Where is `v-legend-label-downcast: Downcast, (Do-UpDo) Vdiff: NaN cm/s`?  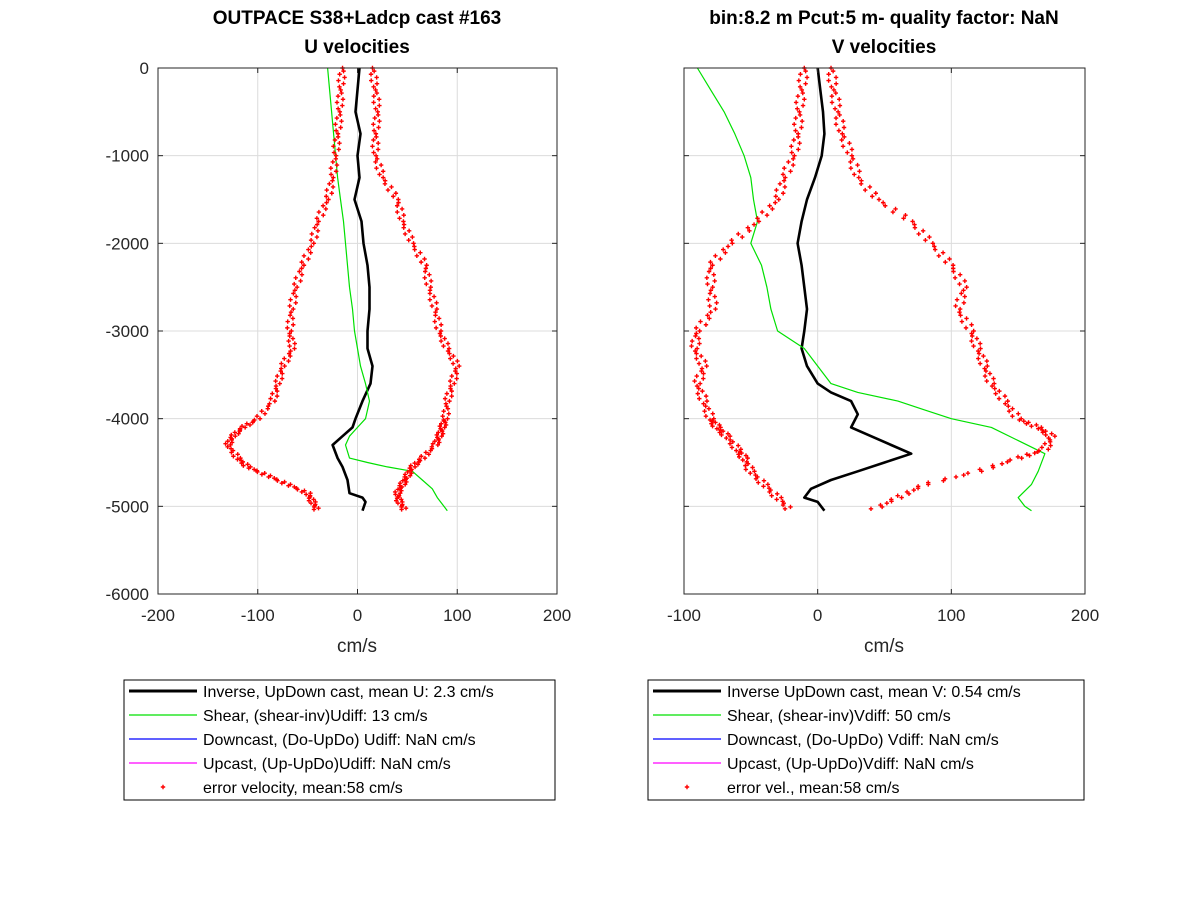 v-legend-label-downcast: Downcast, (Do-UpDo) Vdiff: NaN cm/s is located at coordinates (863, 740).